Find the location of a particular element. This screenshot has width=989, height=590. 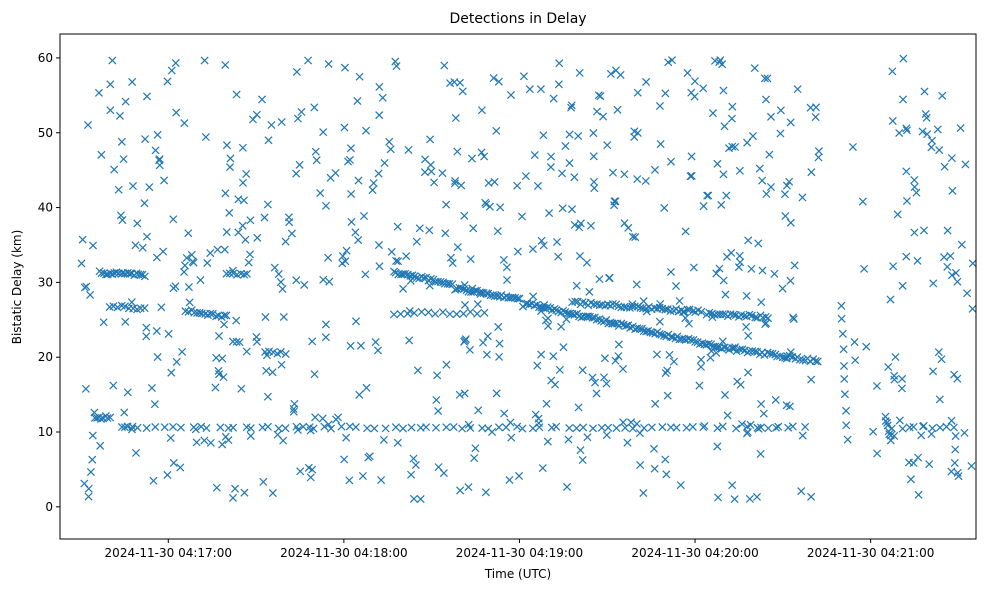

y-tick-label: 60 is located at coordinates (45, 58).